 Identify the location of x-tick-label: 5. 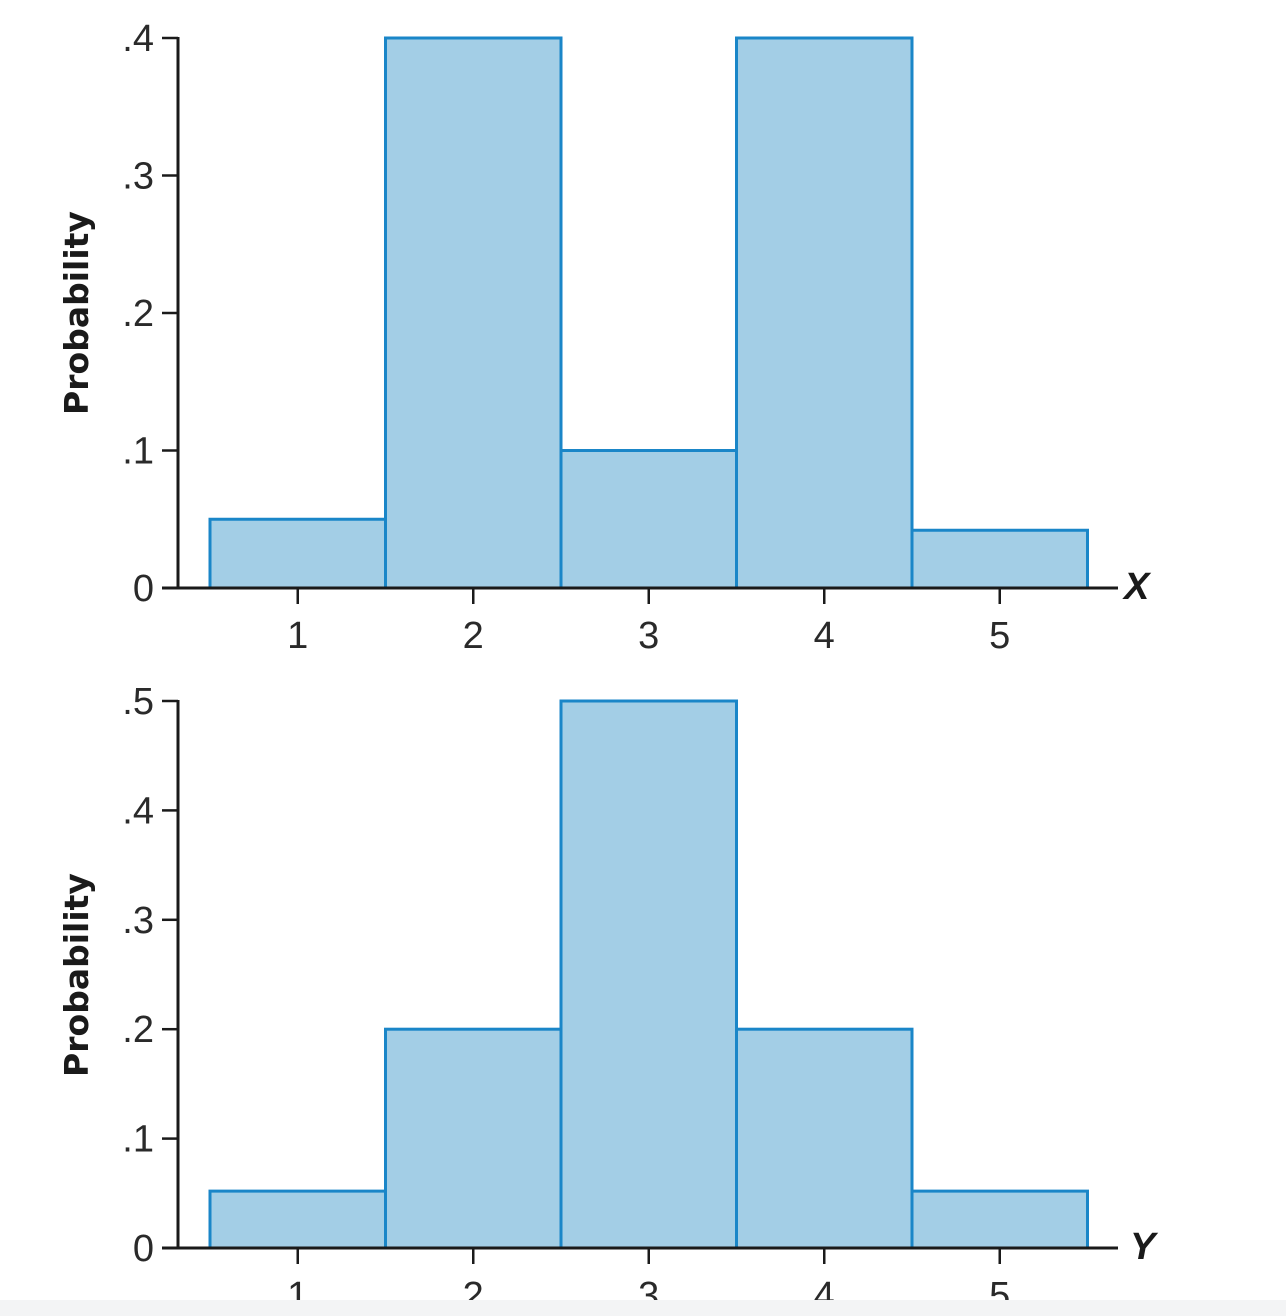
(999, 636).